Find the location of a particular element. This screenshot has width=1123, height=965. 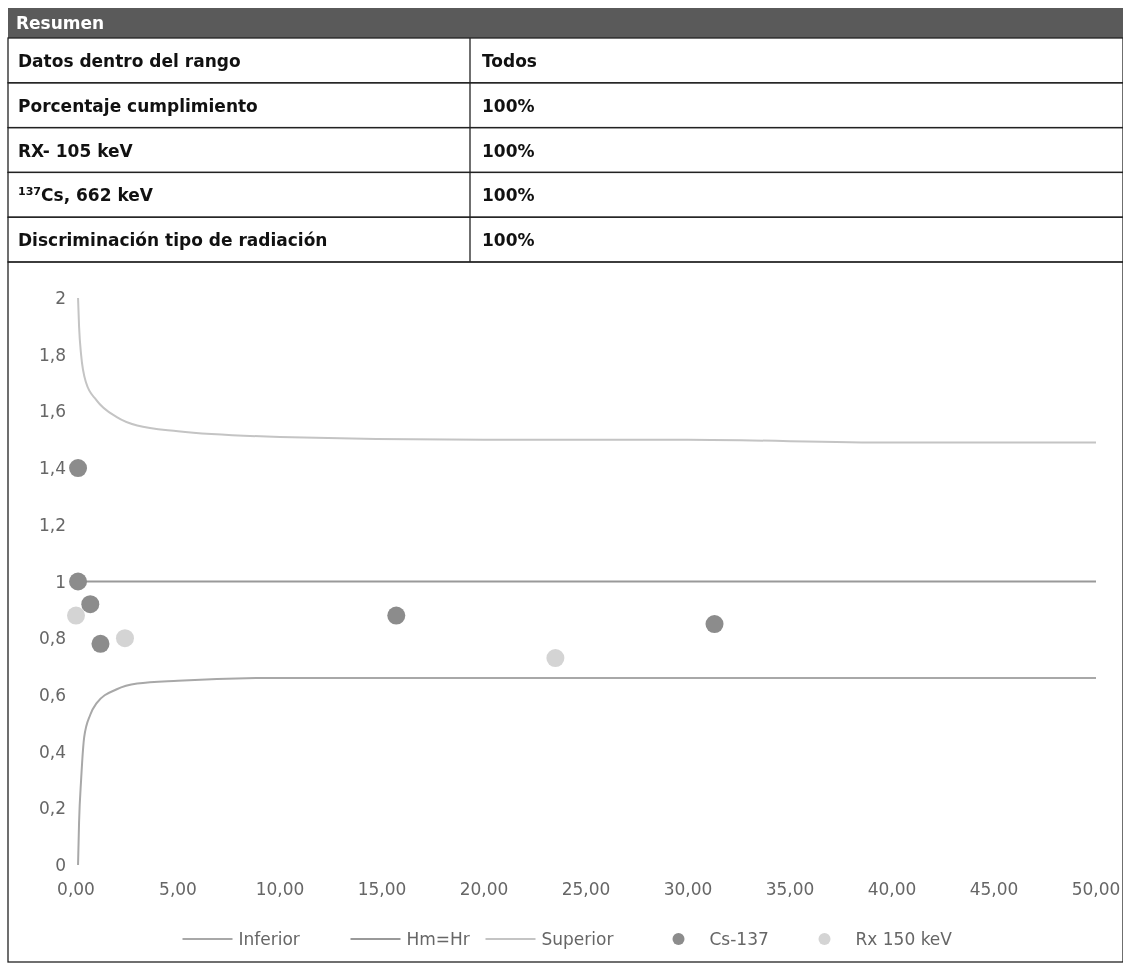

x-tick-label: 40,00 is located at coordinates (892, 889).